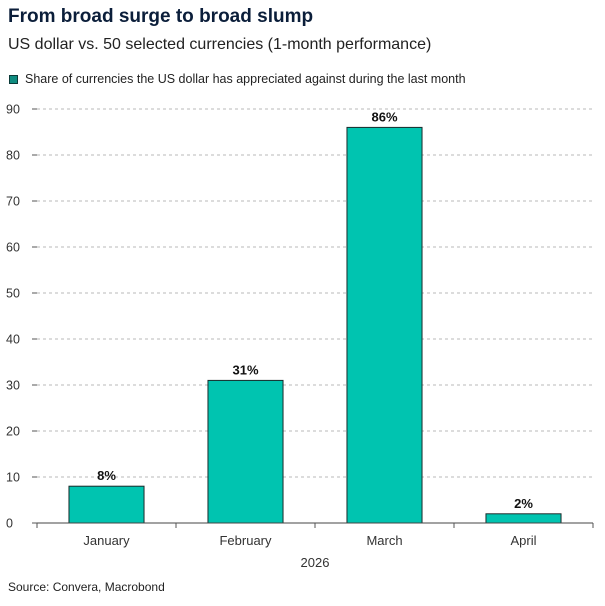 The width and height of the screenshot is (605, 606). Describe the element at coordinates (13, 156) in the screenshot. I see `y-tick-label: 80` at that location.